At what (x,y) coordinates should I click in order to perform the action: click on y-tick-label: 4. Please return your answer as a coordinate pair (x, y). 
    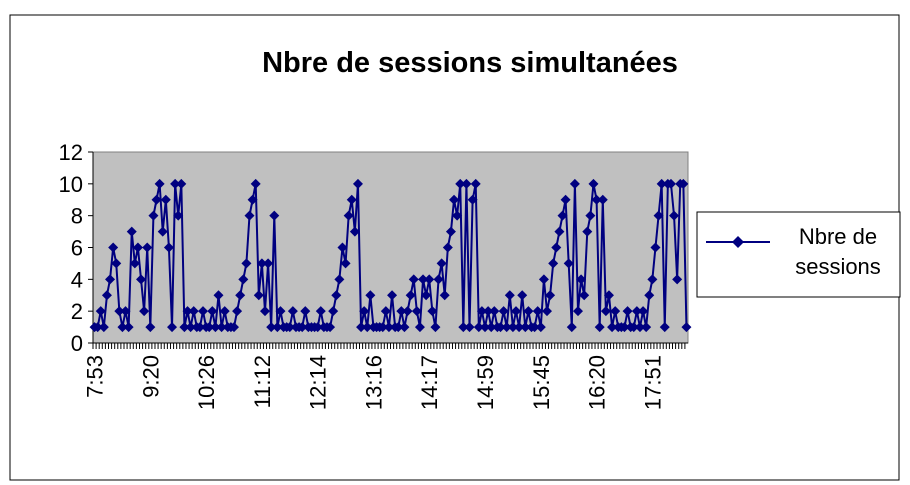
    Looking at the image, I should click on (77, 279).